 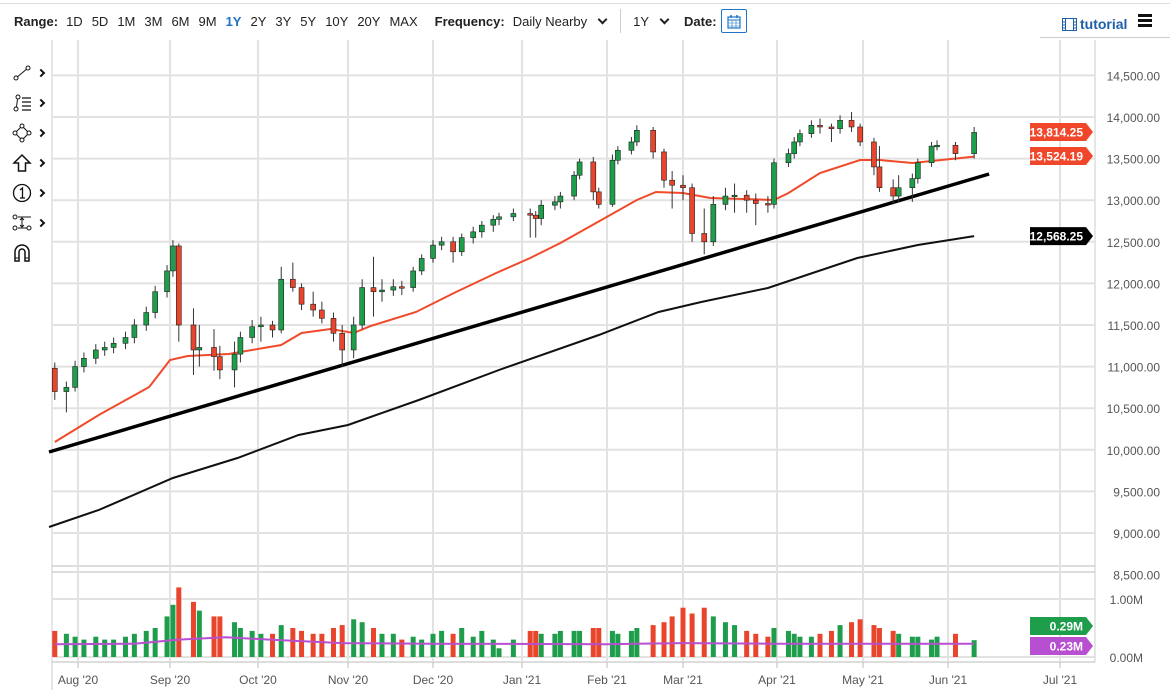 I want to click on range-max: MAX, so click(x=403, y=21).